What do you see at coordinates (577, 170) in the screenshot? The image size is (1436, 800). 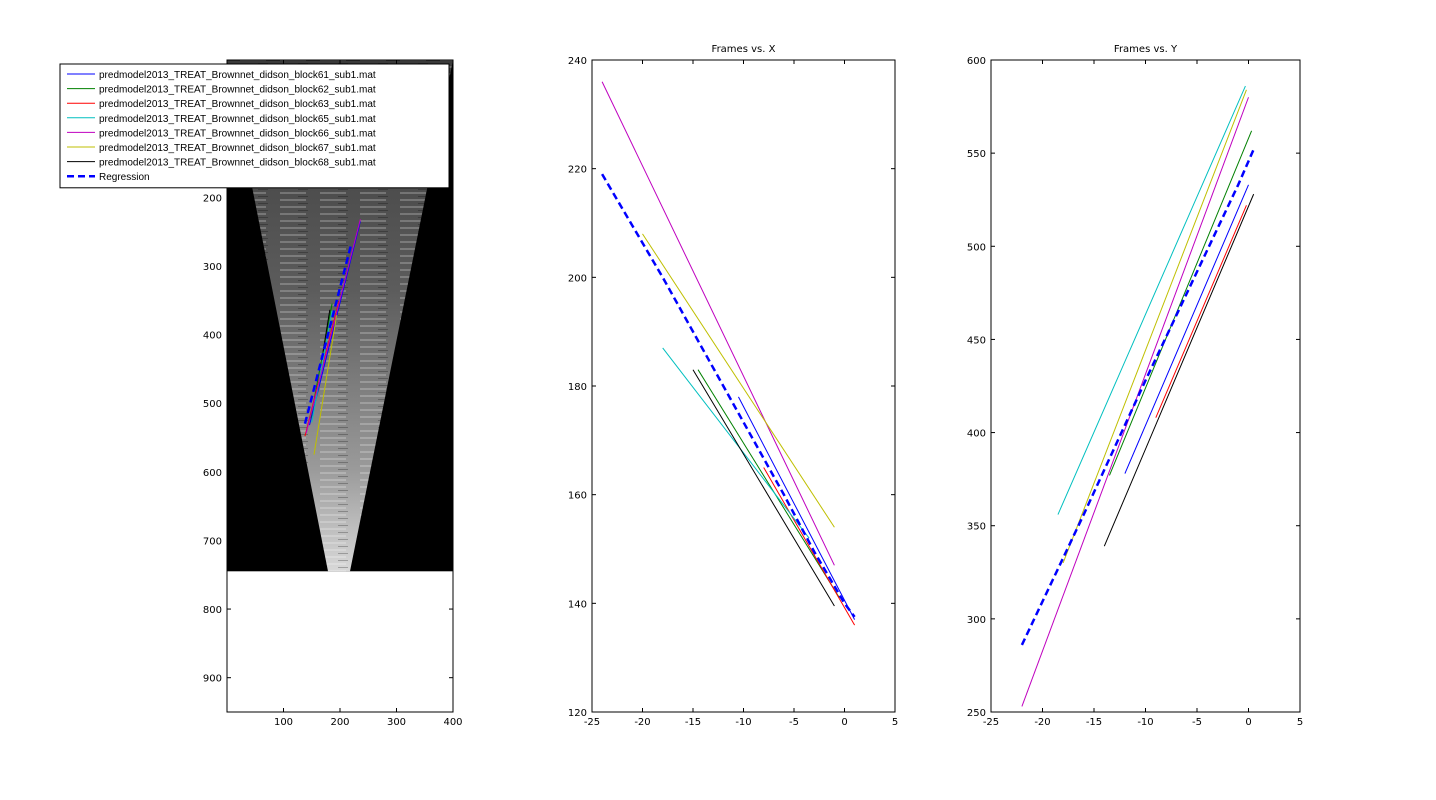 I see `y-tick-label: 220` at bounding box center [577, 170].